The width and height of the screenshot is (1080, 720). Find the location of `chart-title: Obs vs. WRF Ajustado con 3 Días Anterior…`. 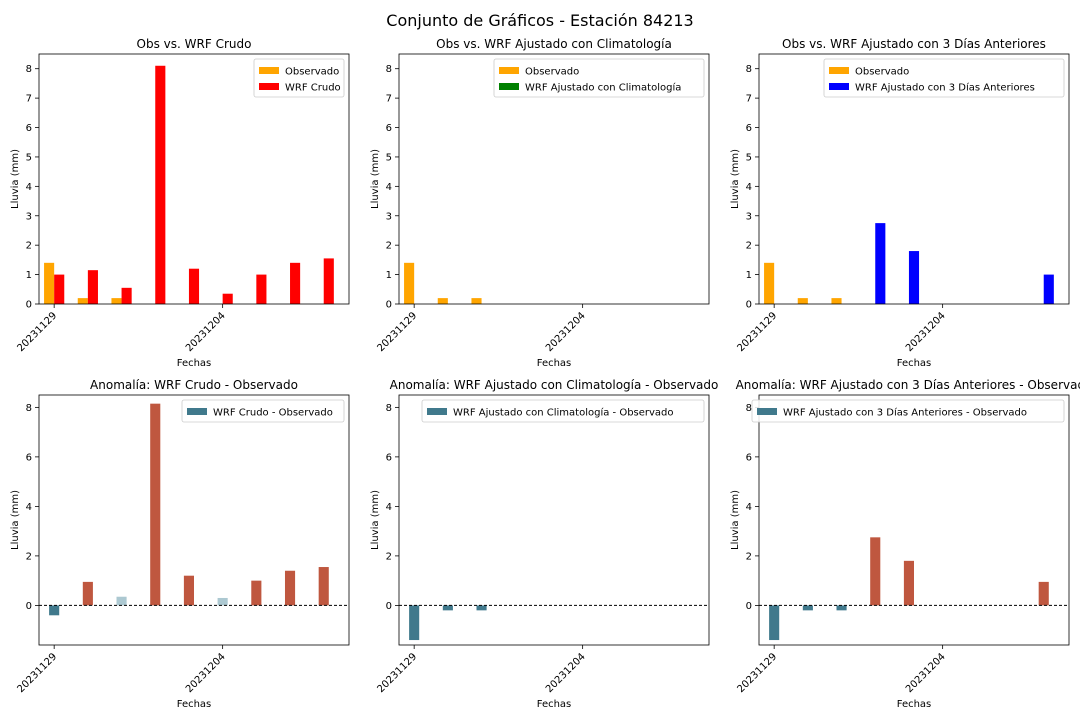

chart-title: Obs vs. WRF Ajustado con 3 Días Anterior… is located at coordinates (914, 44).